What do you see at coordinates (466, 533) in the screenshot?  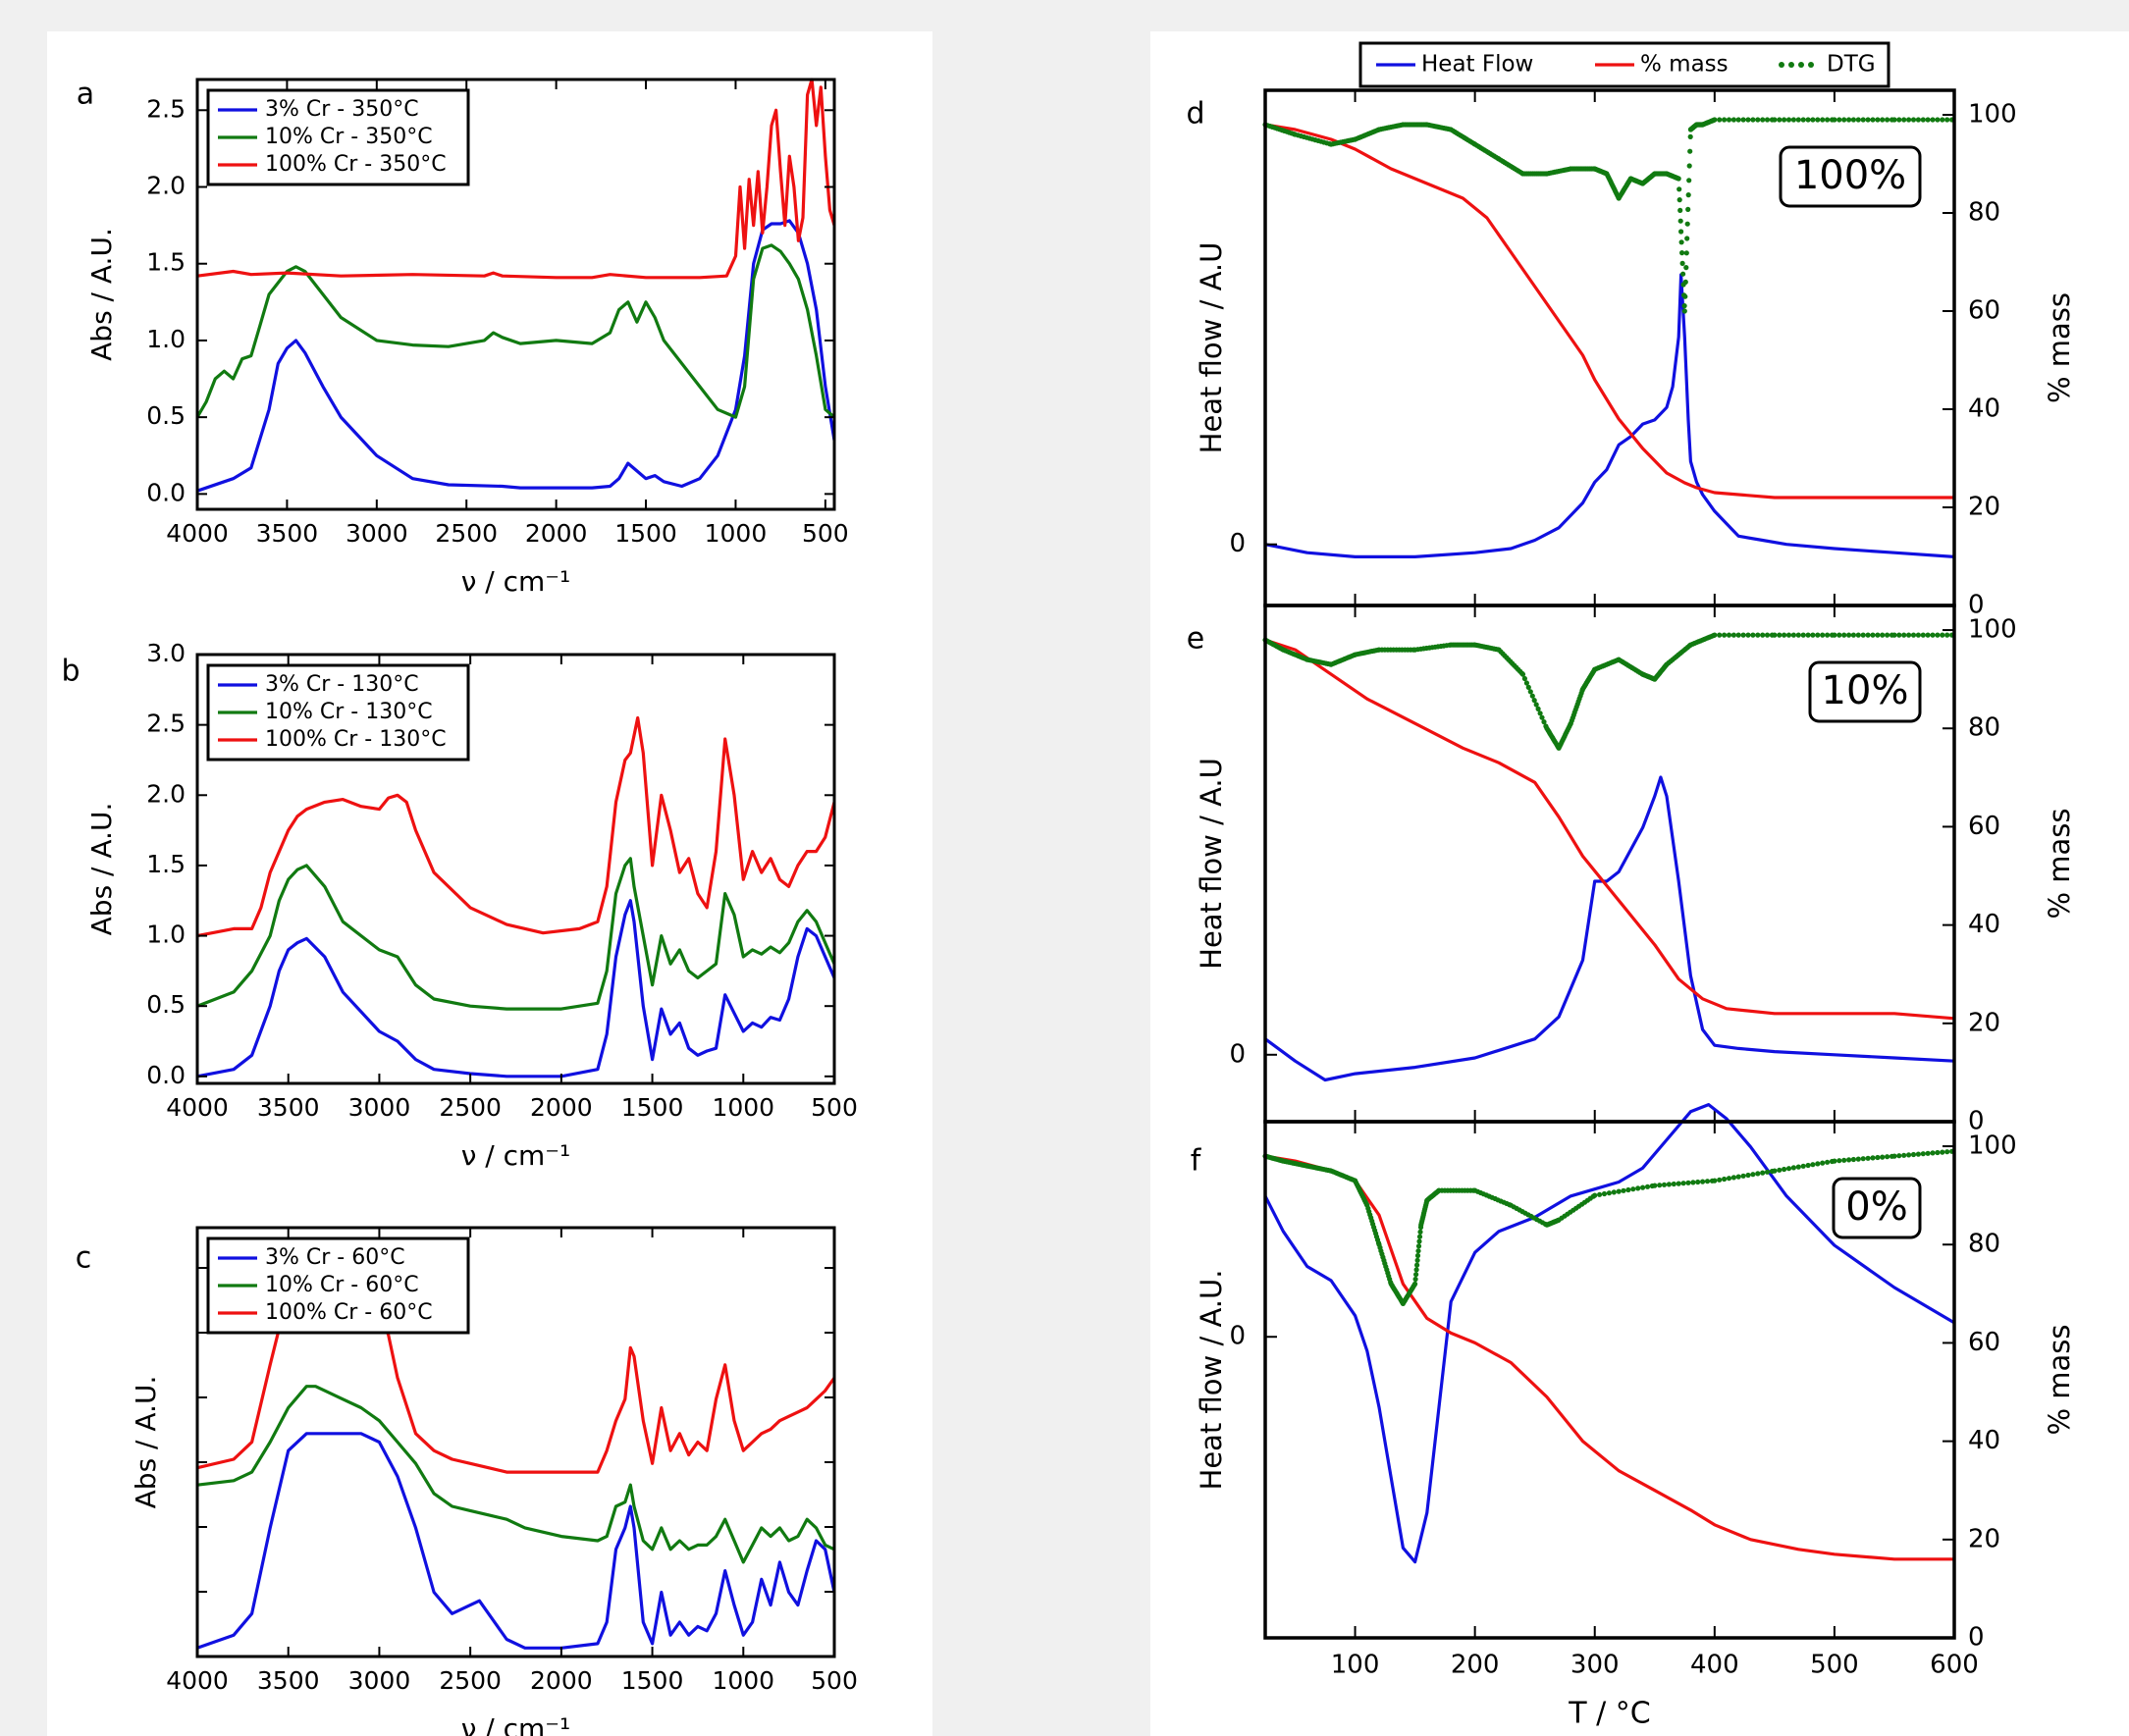 I see `x-tick-label-a-2500: 2500` at bounding box center [466, 533].